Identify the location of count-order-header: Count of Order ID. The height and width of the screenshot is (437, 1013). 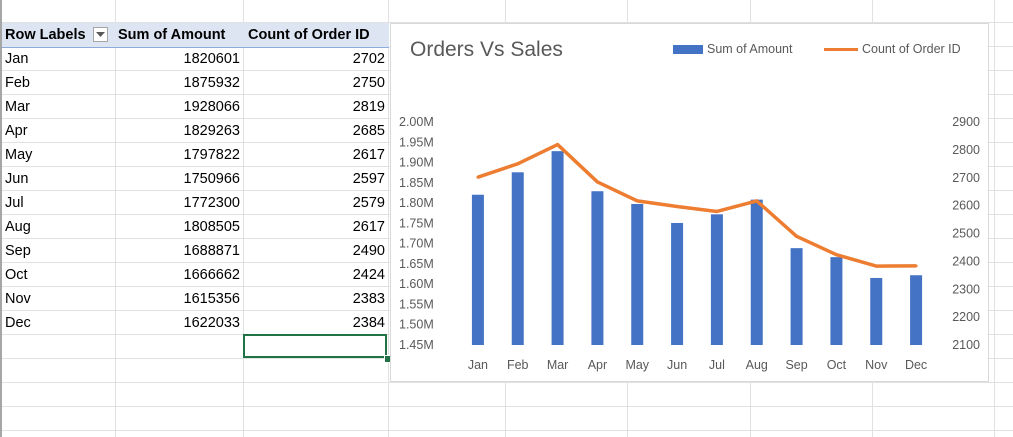
(309, 35).